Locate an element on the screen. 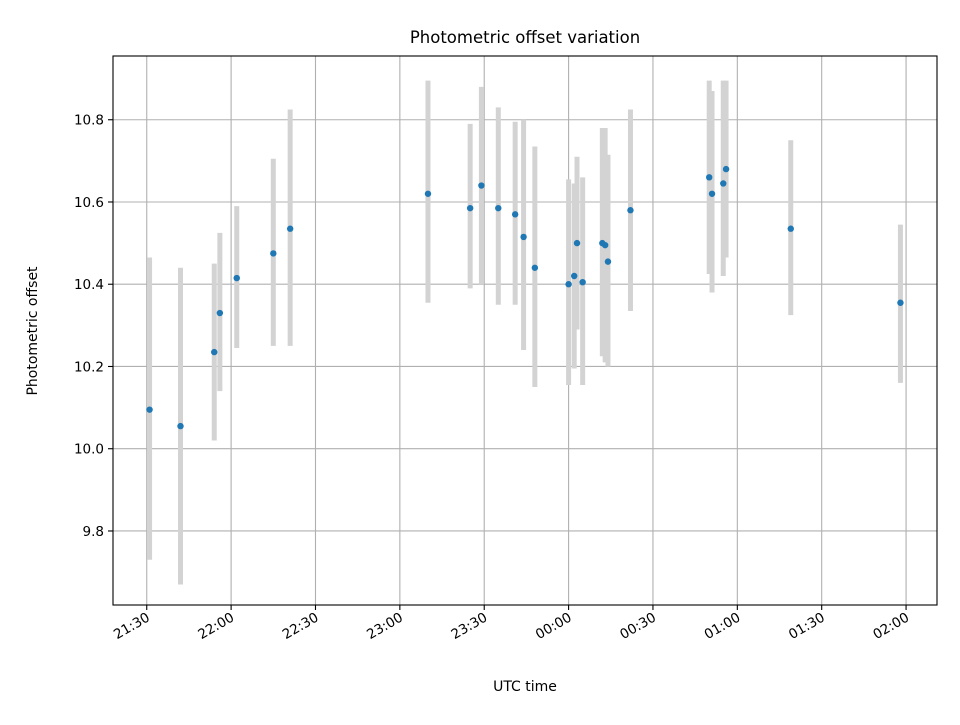 This screenshot has height=725, width=960. chart-title: Photometric offset variation is located at coordinates (525, 37).